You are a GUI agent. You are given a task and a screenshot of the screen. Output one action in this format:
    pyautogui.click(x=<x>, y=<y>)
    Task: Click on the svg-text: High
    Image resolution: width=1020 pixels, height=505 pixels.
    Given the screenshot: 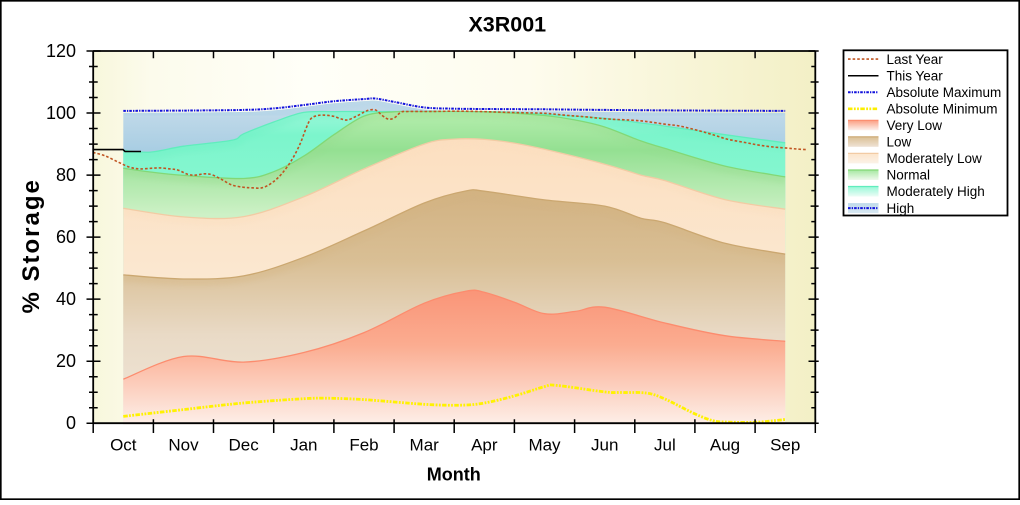 What is the action you would take?
    pyautogui.click(x=901, y=208)
    